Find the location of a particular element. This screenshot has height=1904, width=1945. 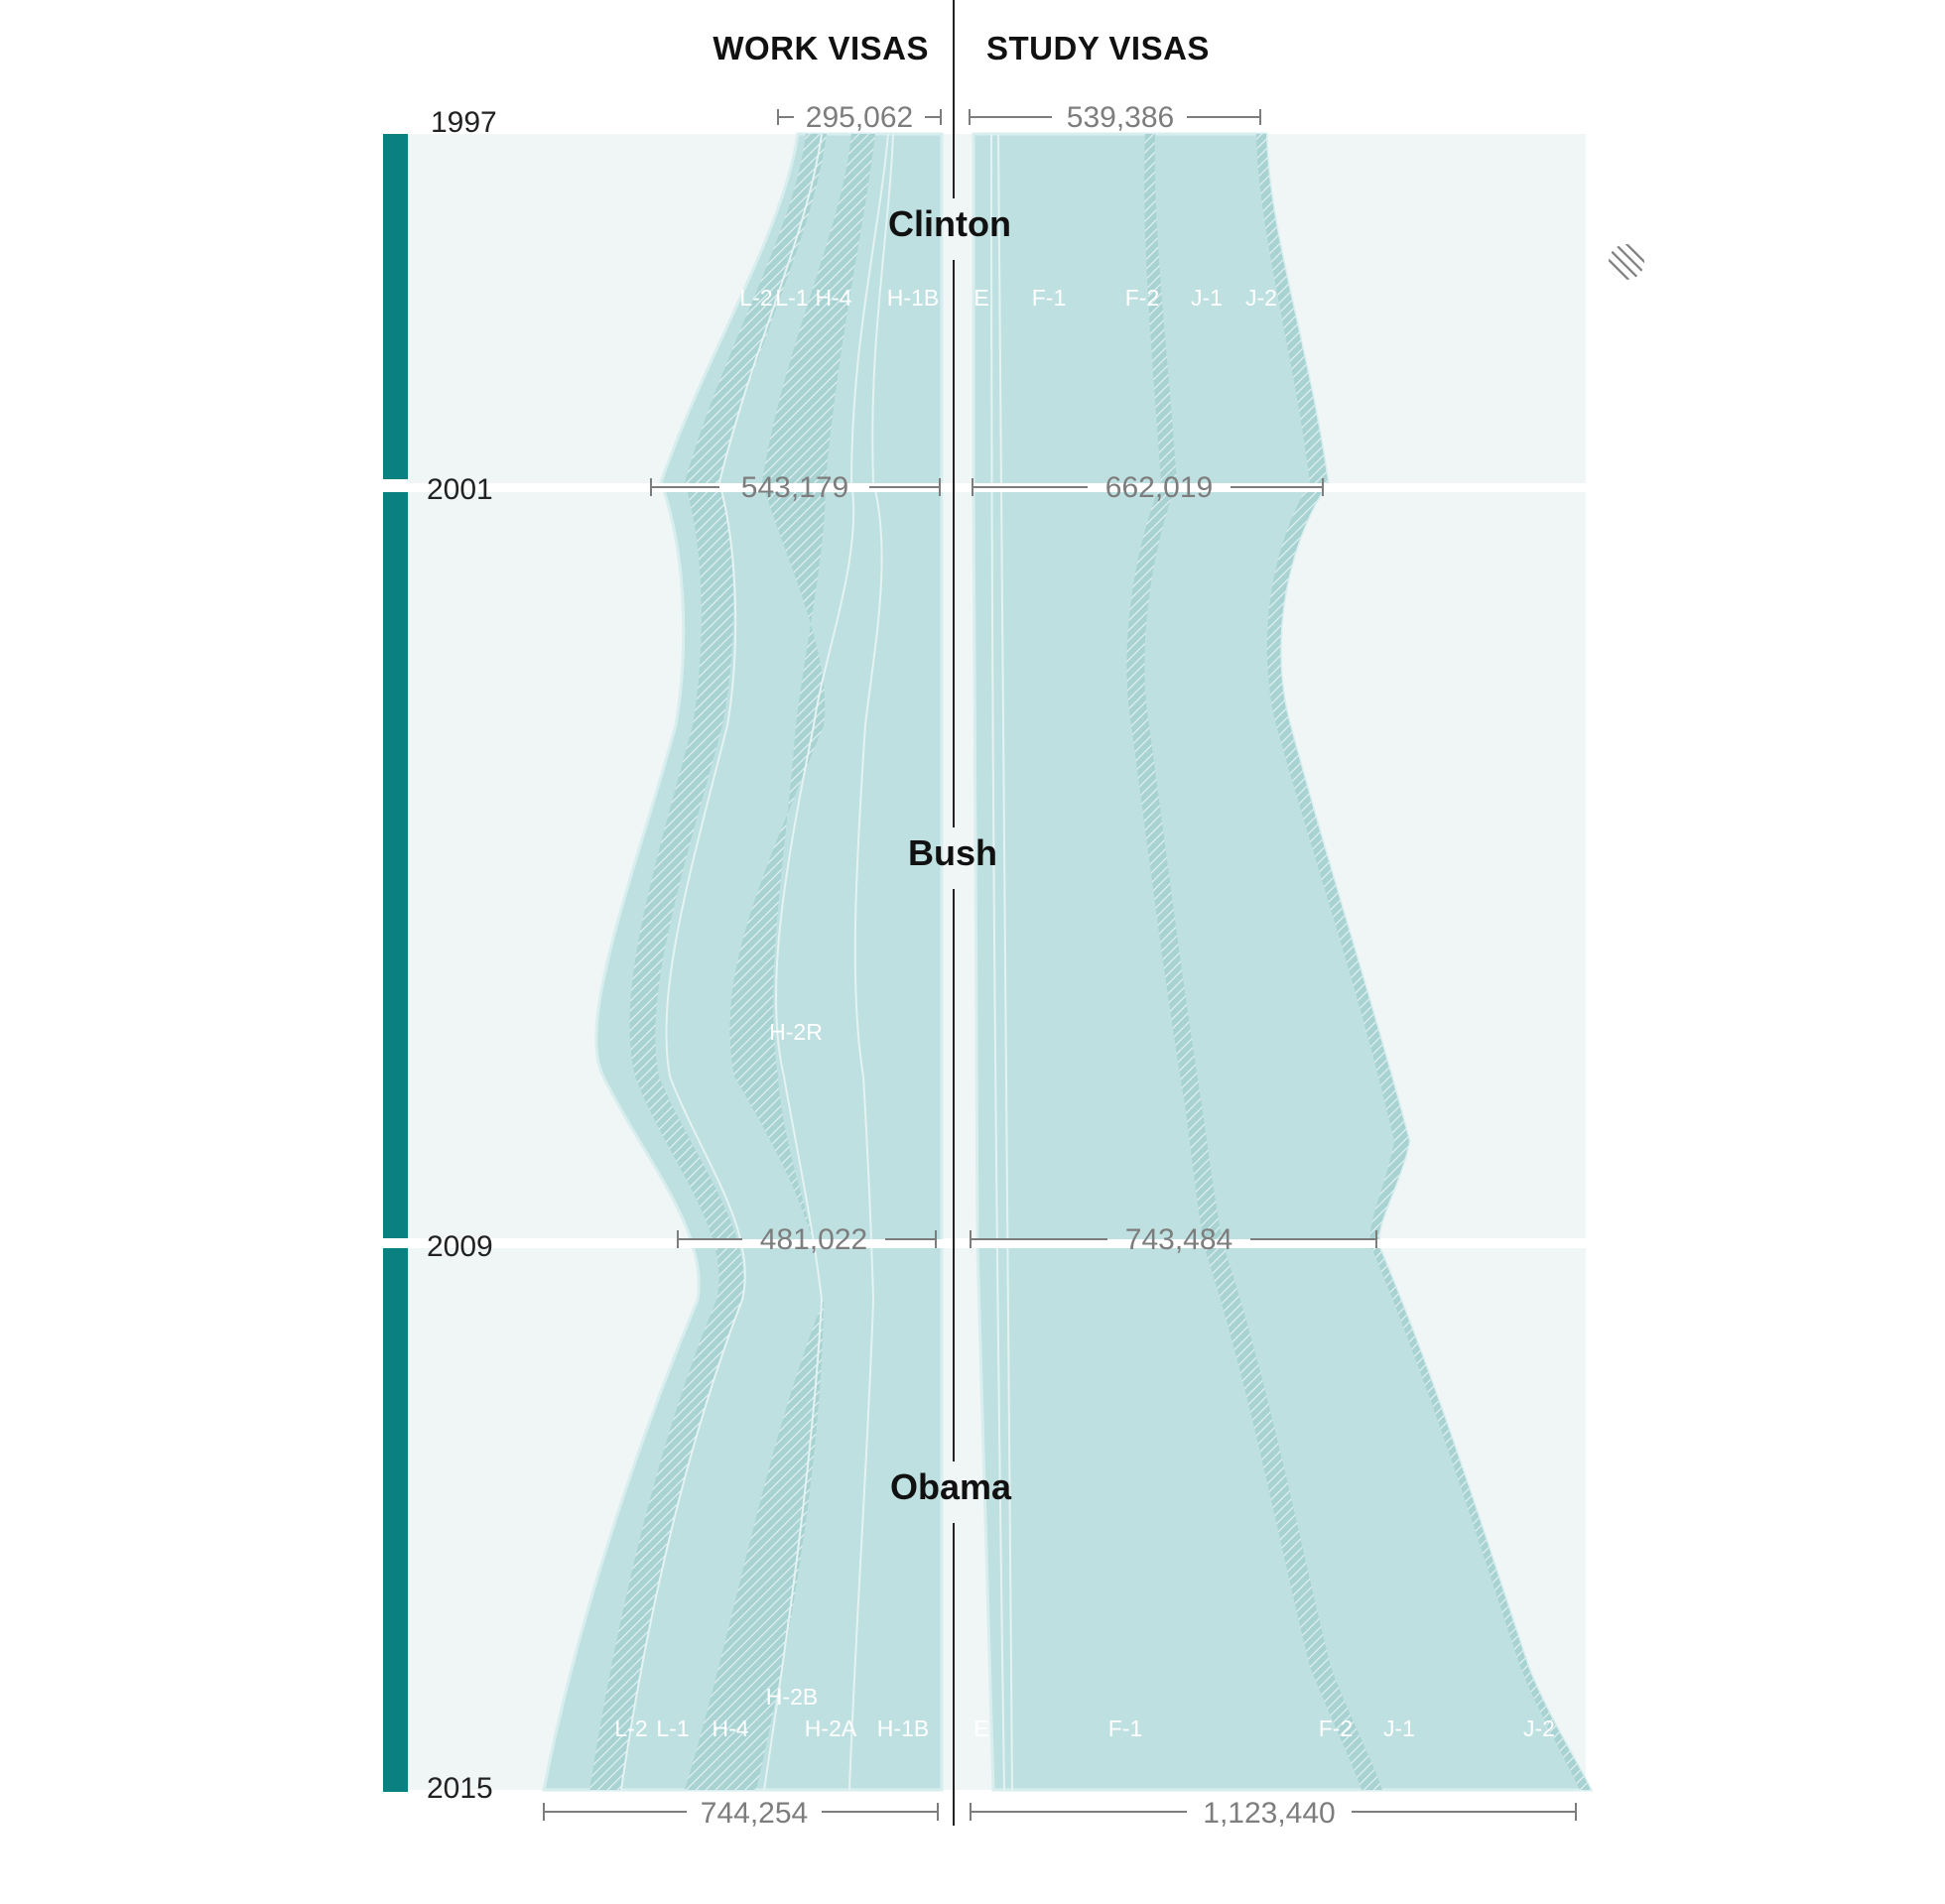

series-h4-band is located at coordinates (780, 962).